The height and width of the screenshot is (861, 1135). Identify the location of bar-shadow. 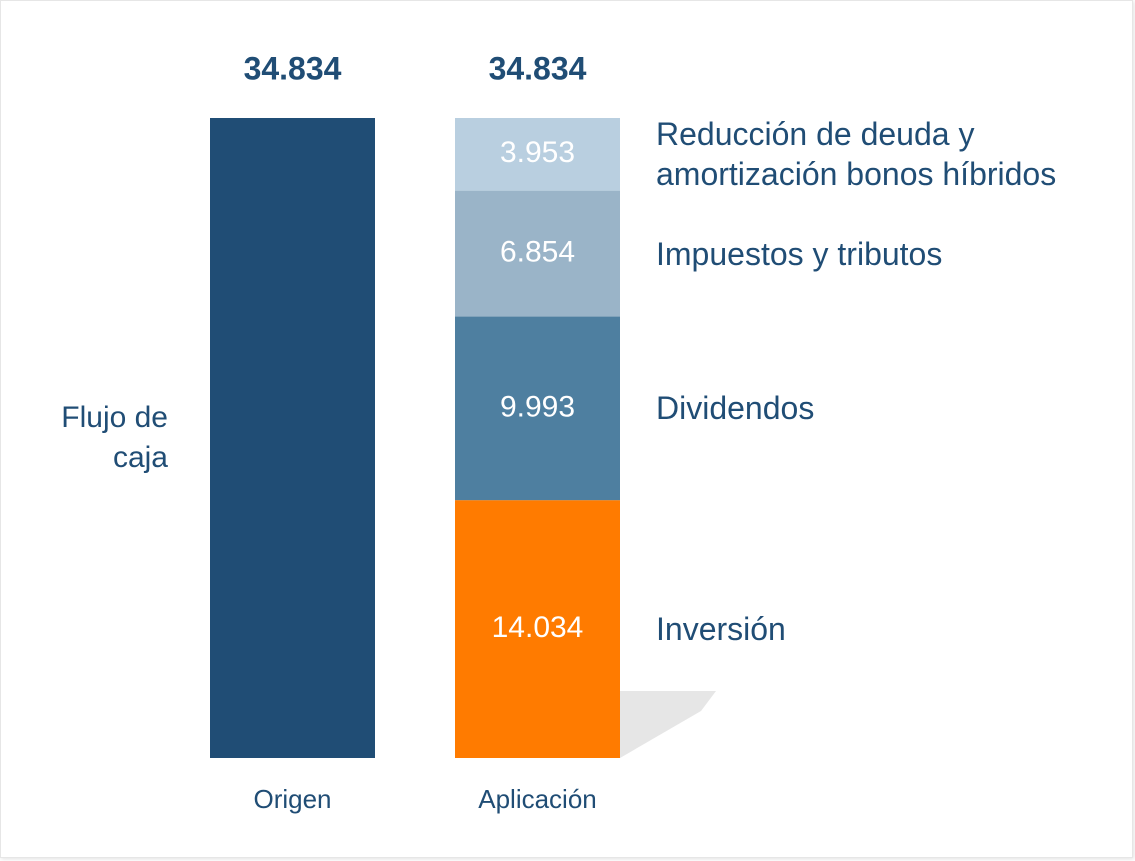
(668, 724).